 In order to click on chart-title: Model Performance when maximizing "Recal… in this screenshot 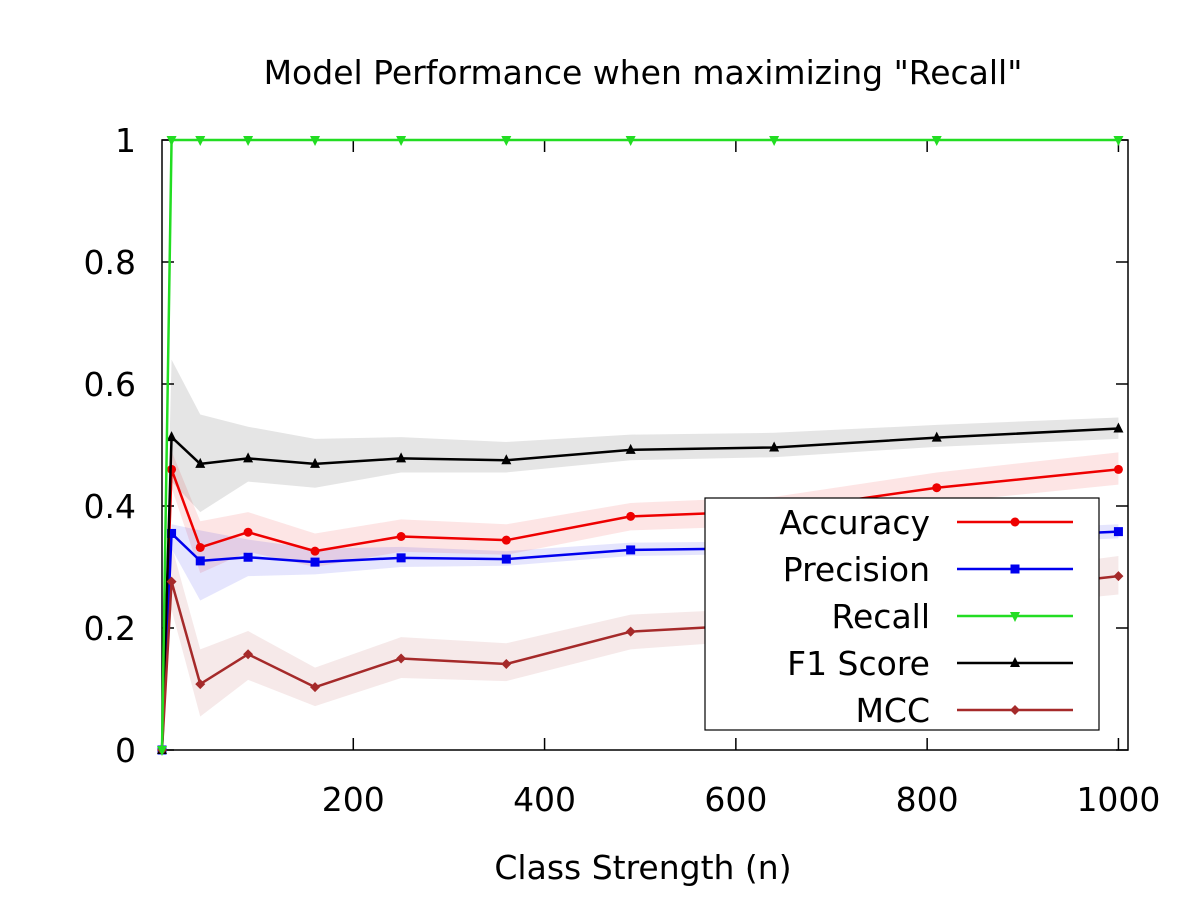, I will do `click(643, 72)`.